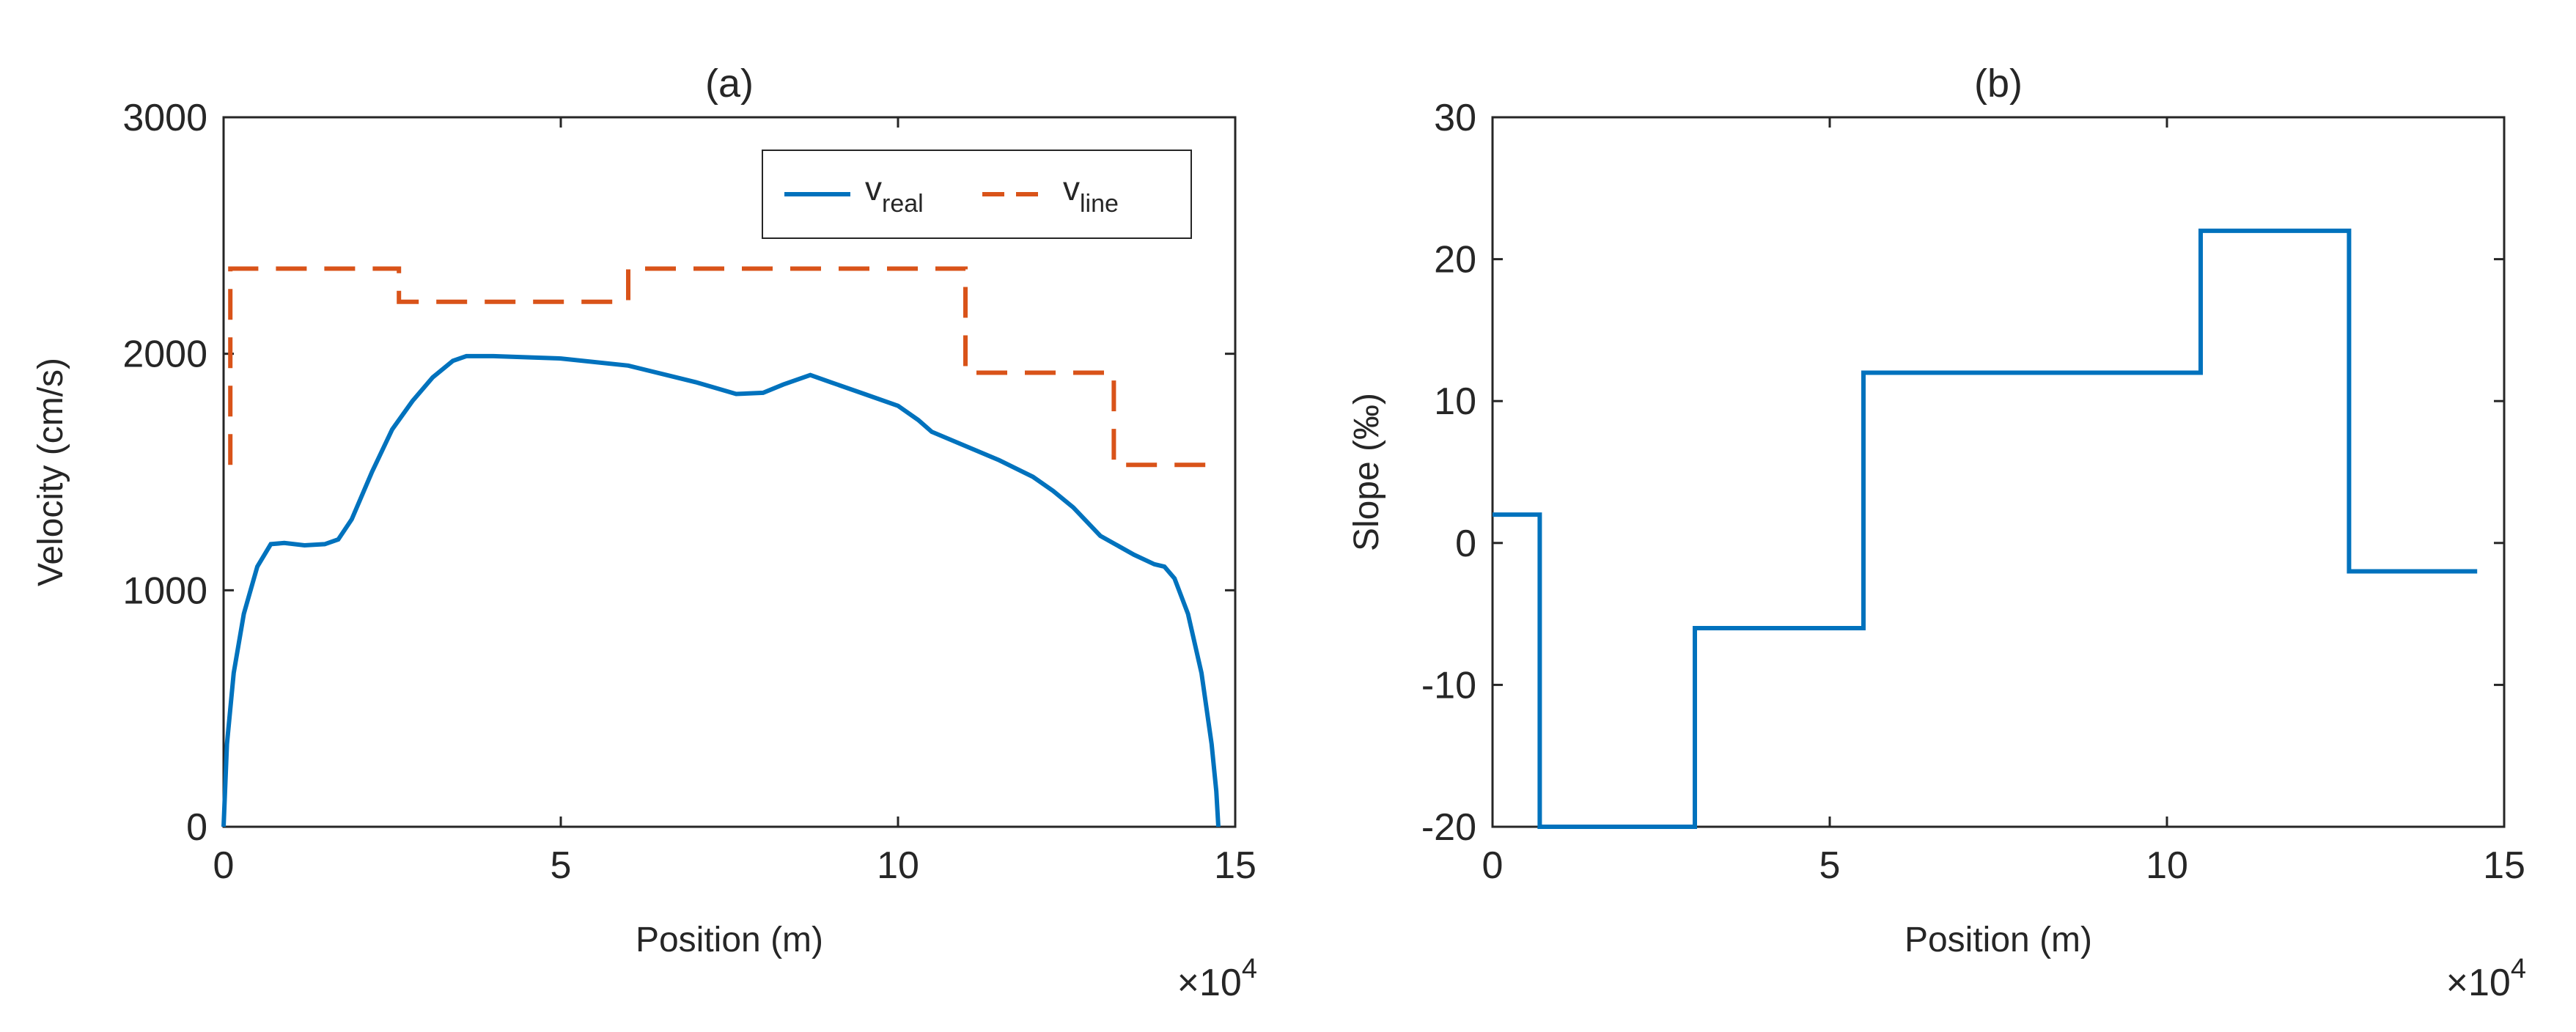  Describe the element at coordinates (1830, 865) in the screenshot. I see `x-tick-label-b: 5` at that location.